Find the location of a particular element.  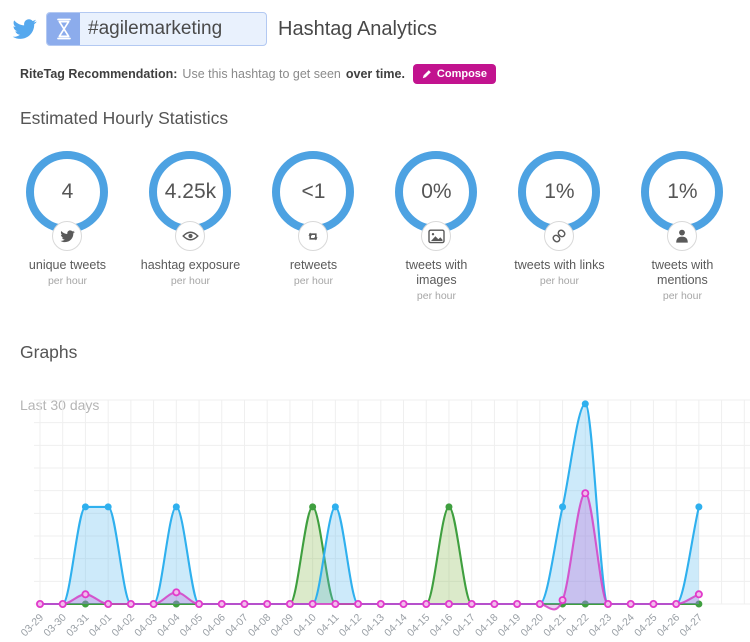

twitter-icon is located at coordinates (24, 28).